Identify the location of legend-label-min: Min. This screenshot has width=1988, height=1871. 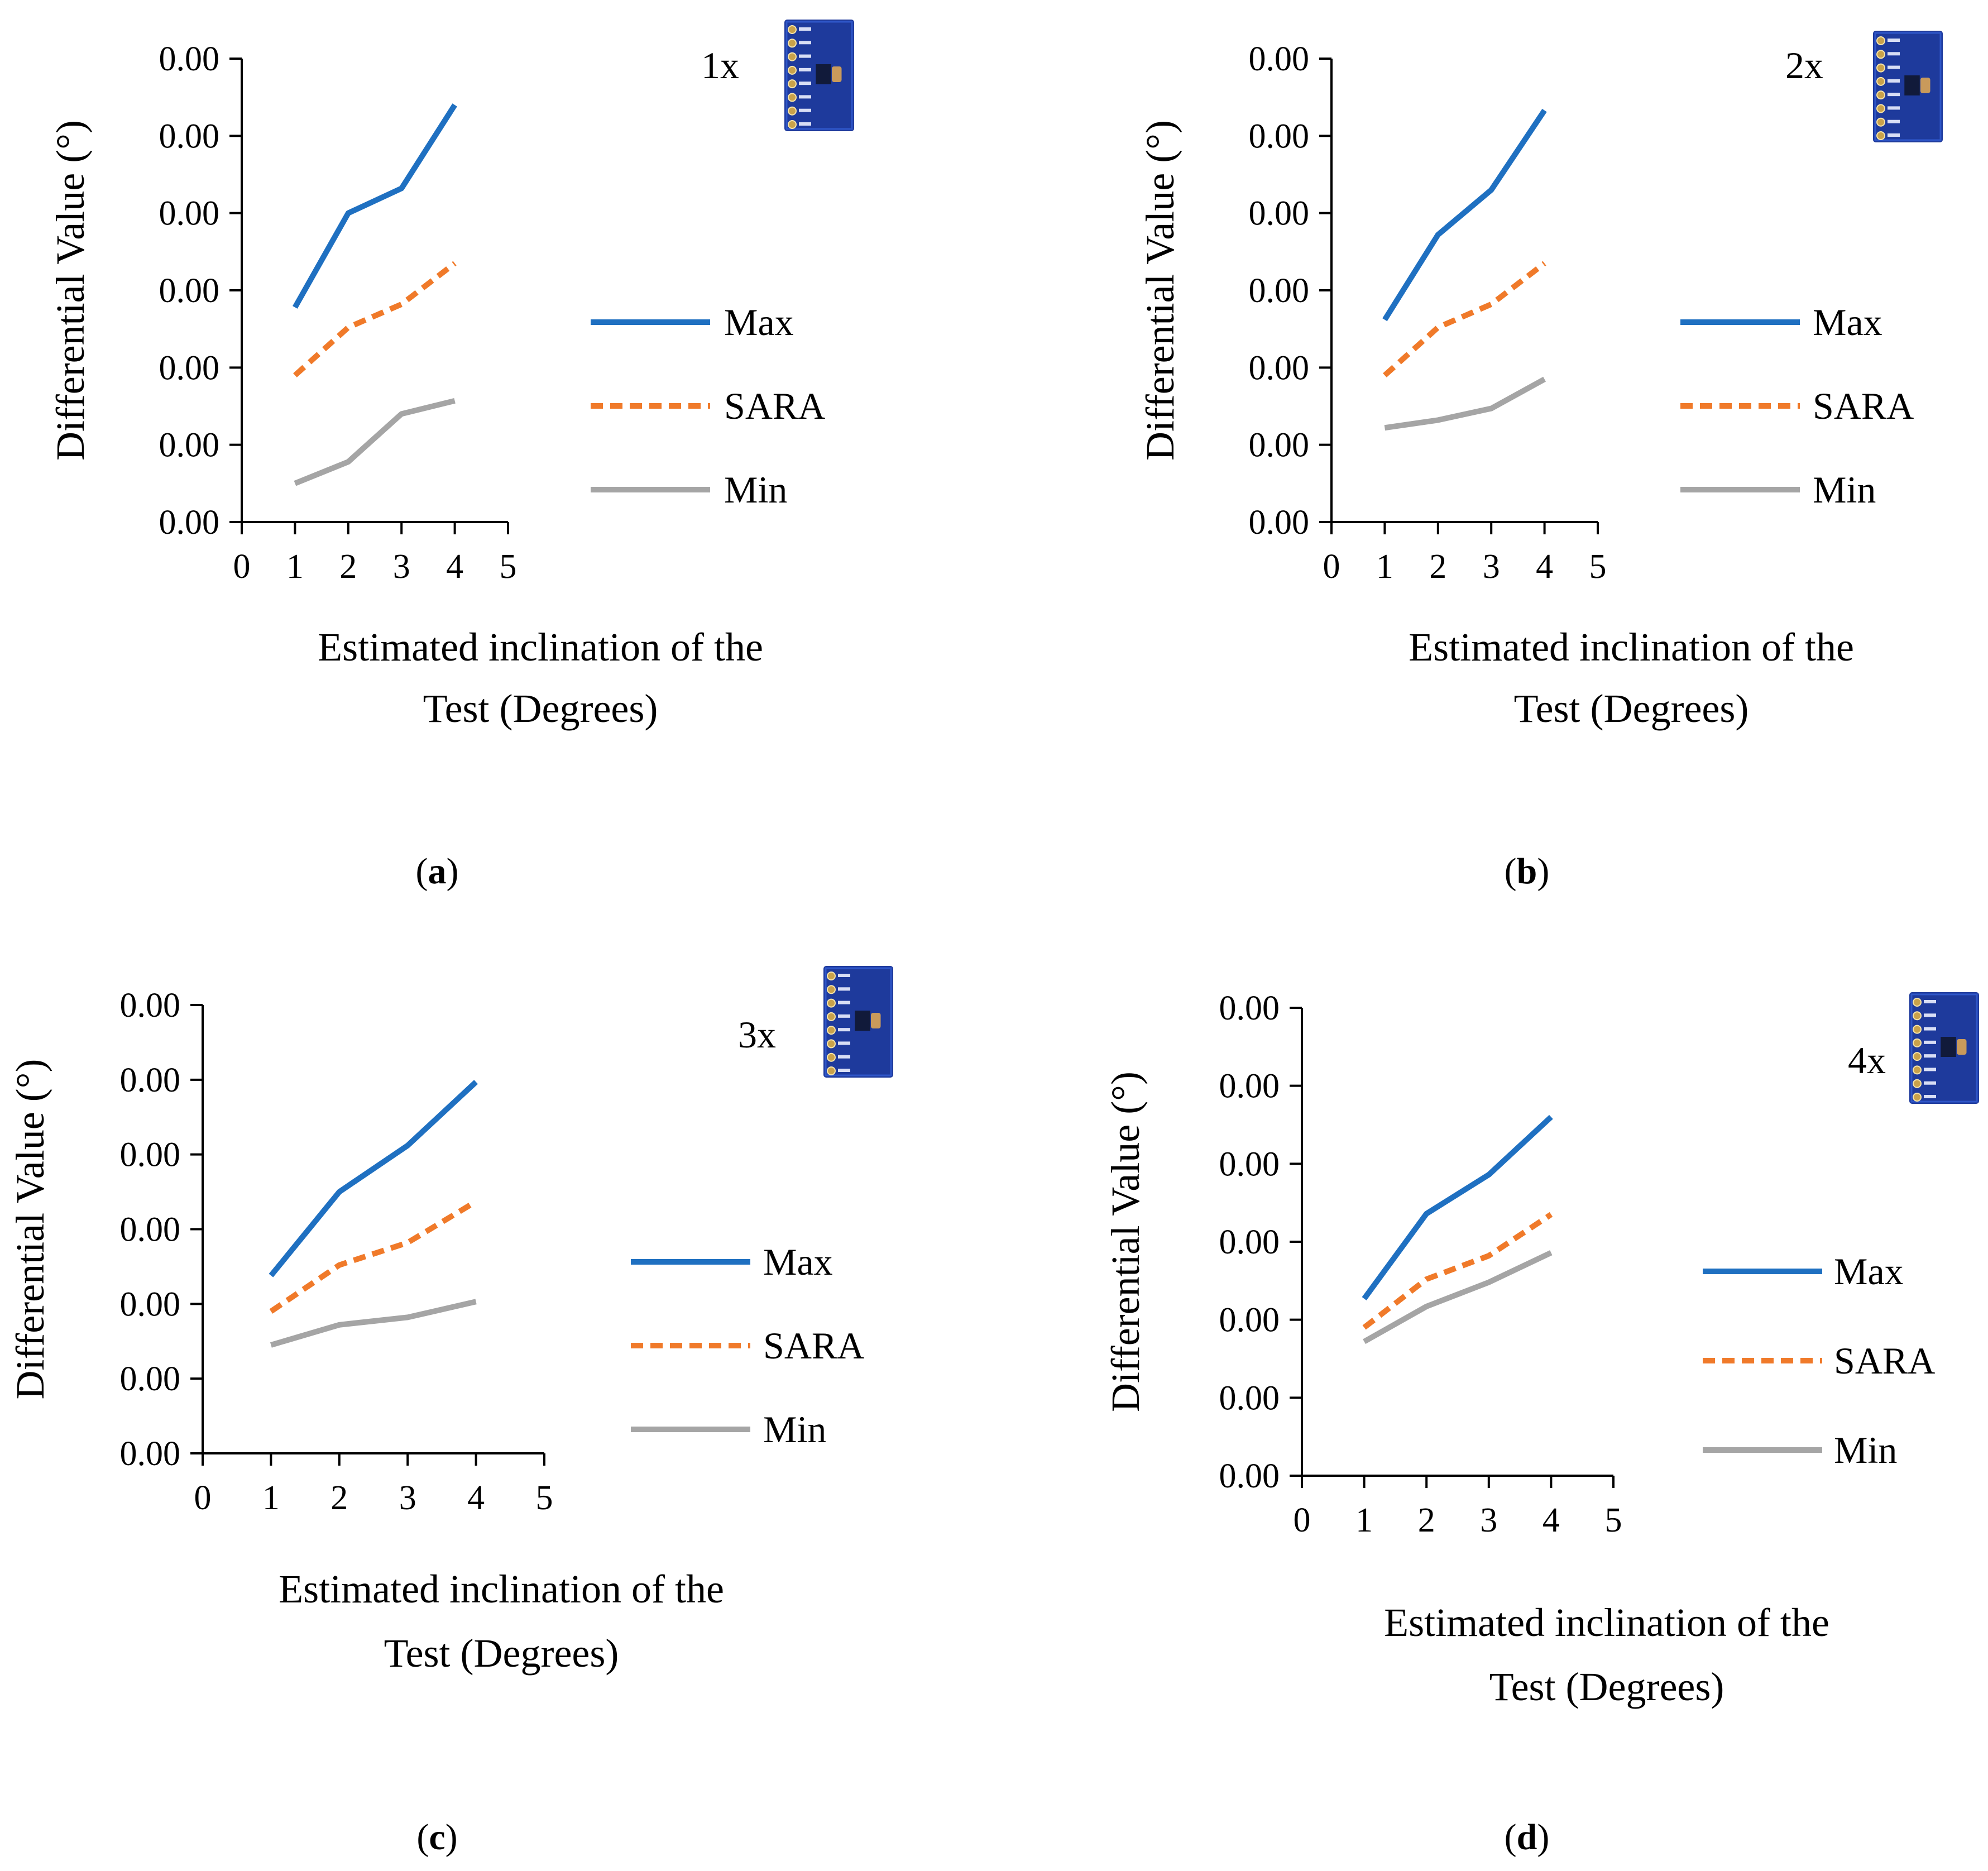
(756, 489).